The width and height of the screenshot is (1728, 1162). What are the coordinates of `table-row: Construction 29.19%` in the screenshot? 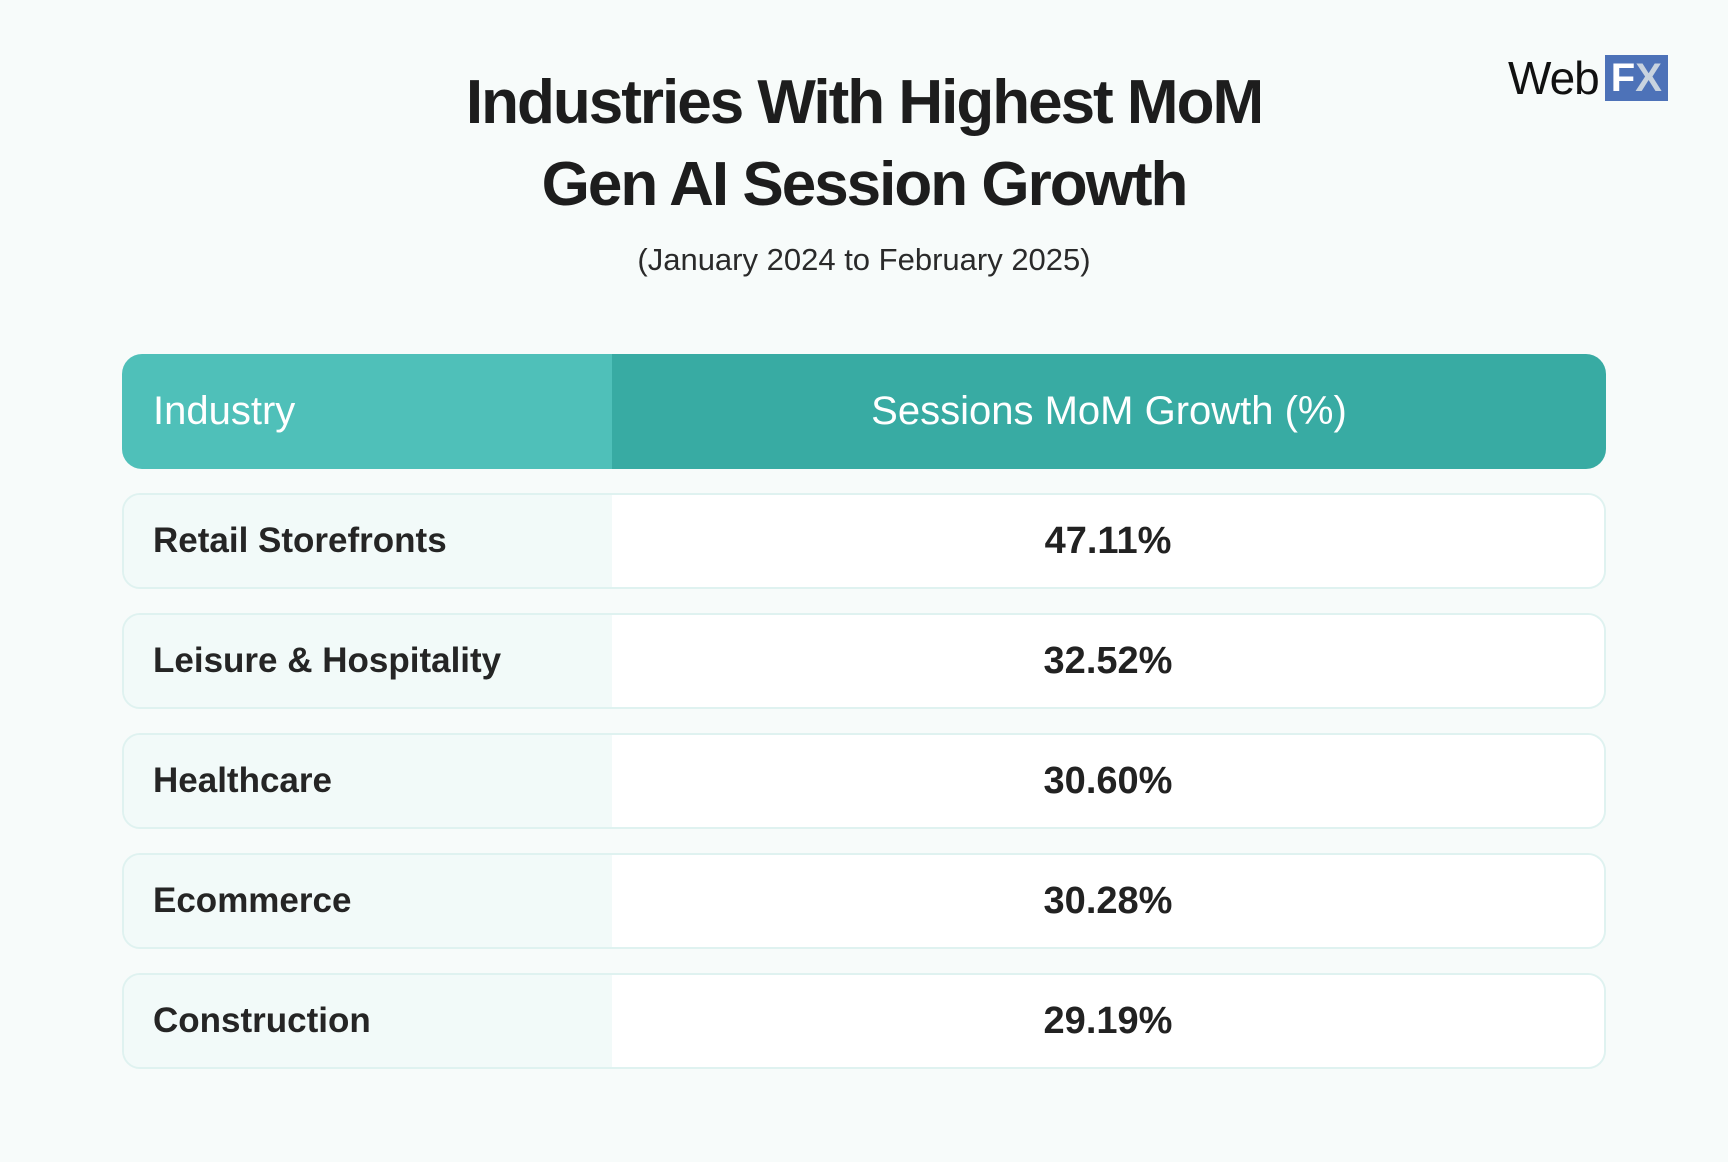 It's located at (864, 1021).